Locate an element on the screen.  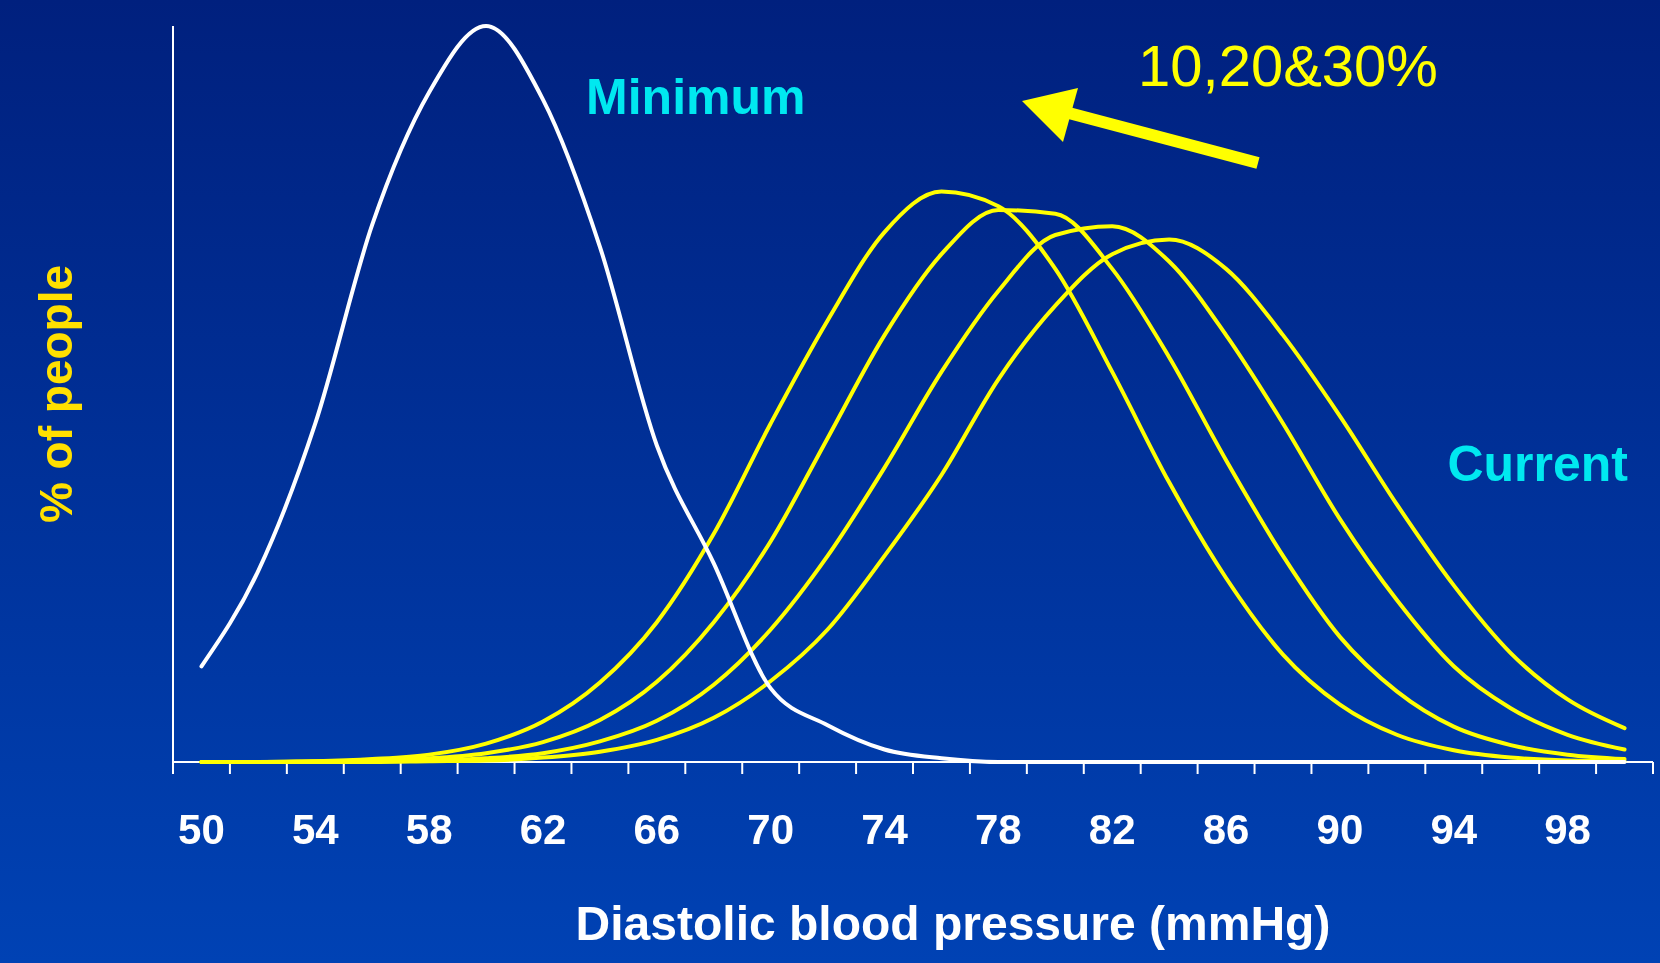
x-tick-label: 94 is located at coordinates (1454, 829).